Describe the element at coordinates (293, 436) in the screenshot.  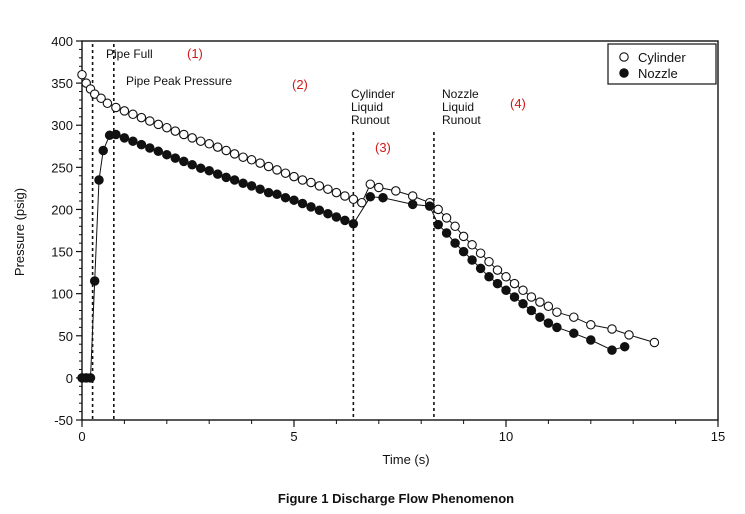
I see `x-tick-label: 5` at that location.